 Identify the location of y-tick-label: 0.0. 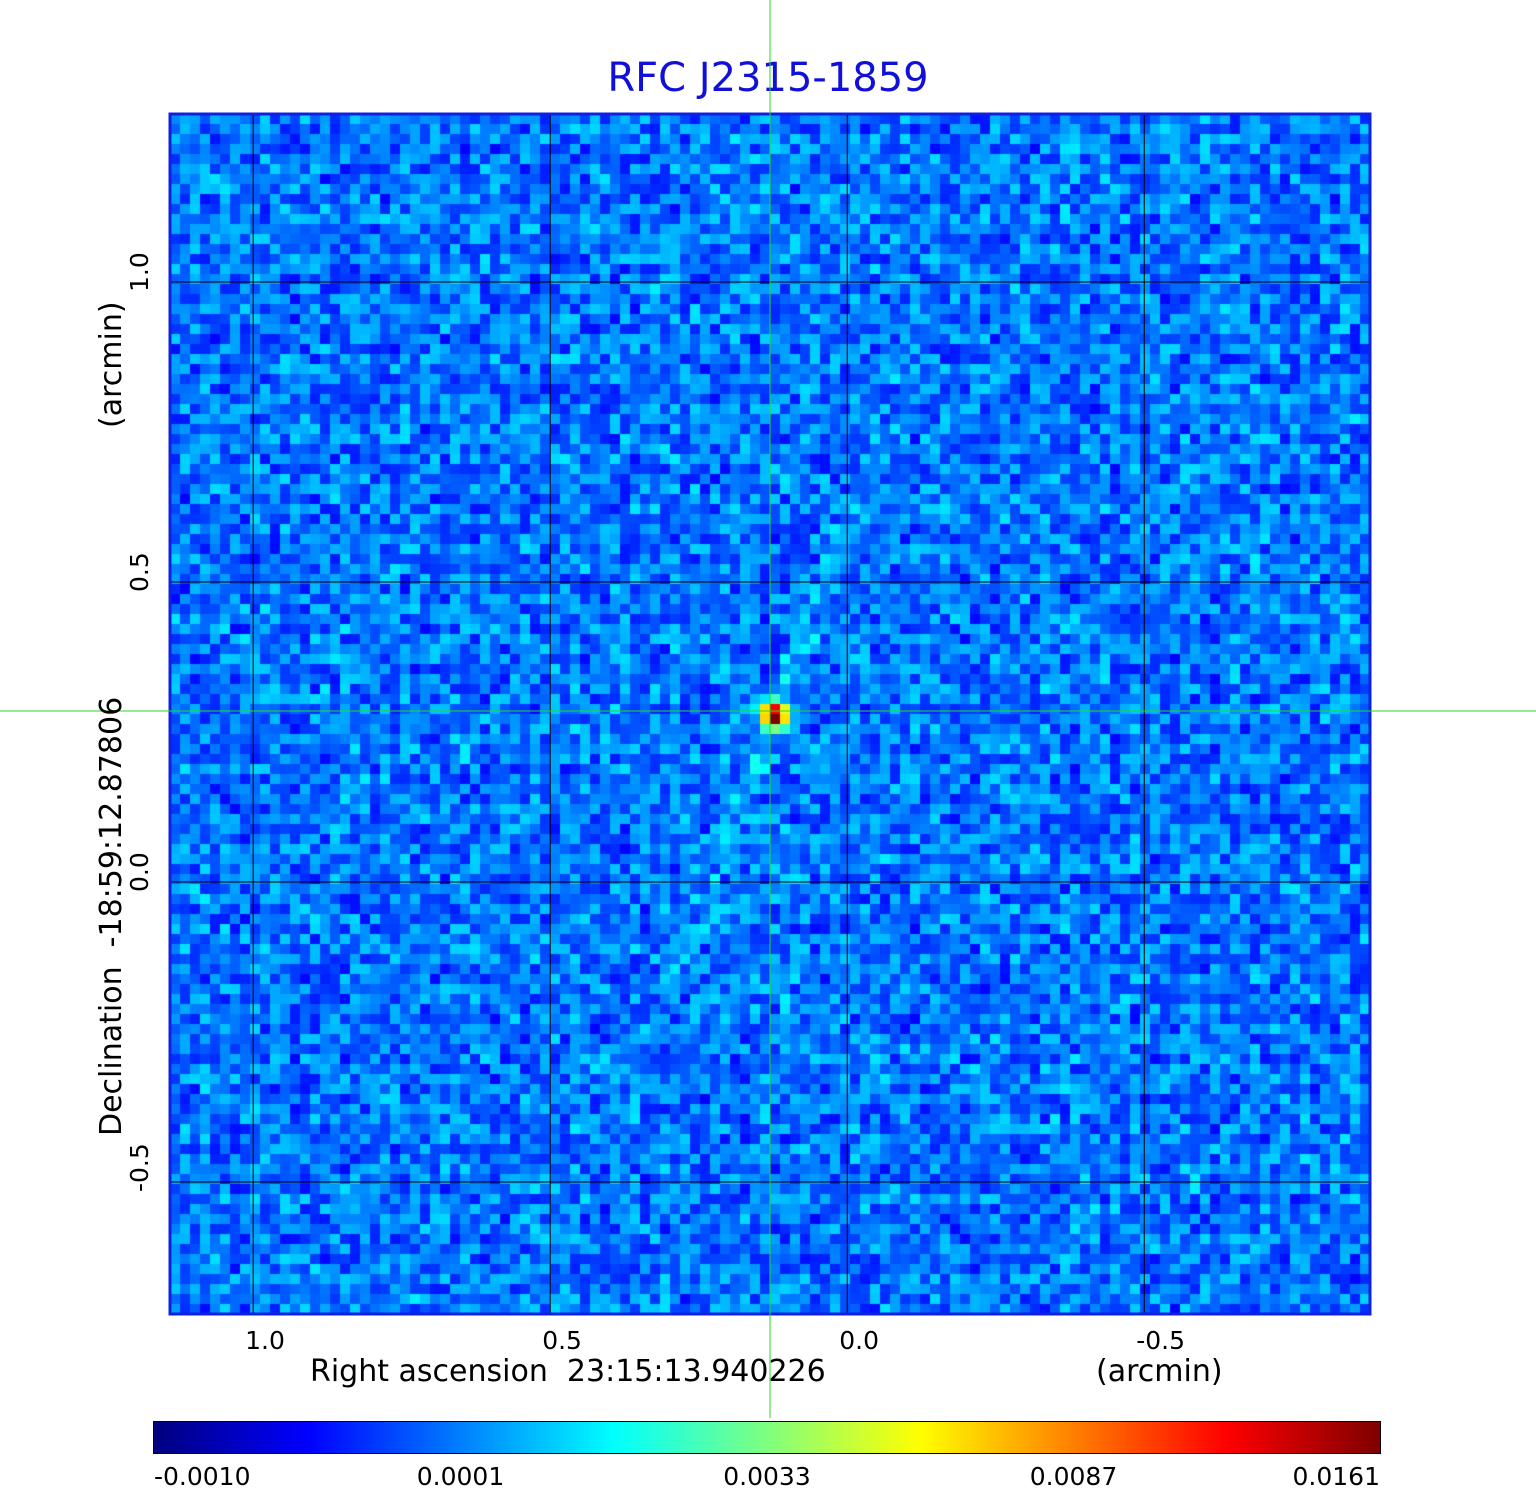
(139, 872).